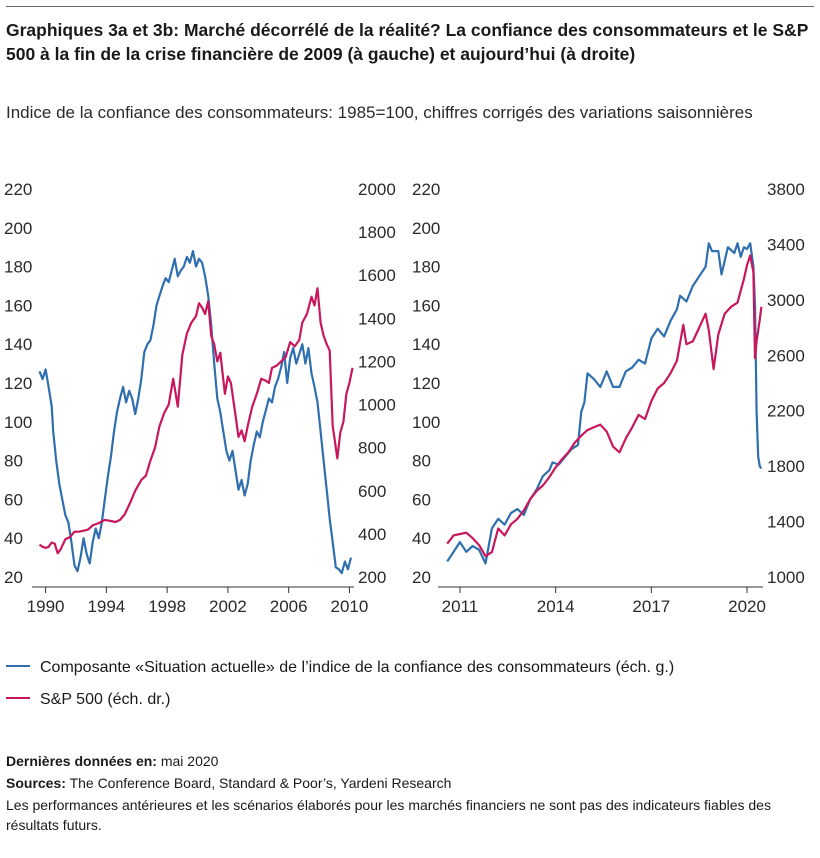 The height and width of the screenshot is (858, 820). What do you see at coordinates (651, 606) in the screenshot?
I see `x-tick-label: 2017` at bounding box center [651, 606].